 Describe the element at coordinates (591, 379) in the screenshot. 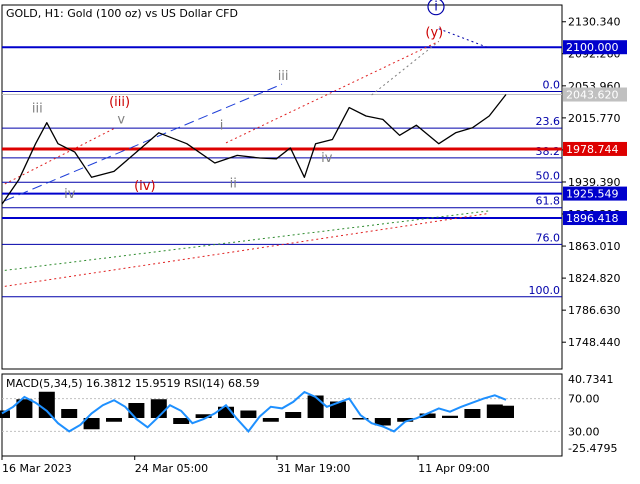

I see `indicator-scale-label: 40.7341` at that location.